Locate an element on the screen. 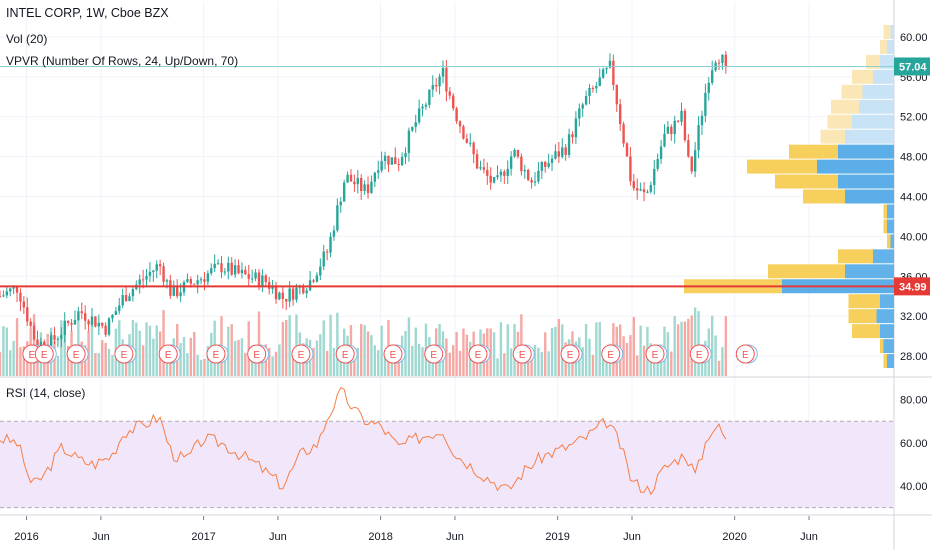  symbol-legend: INTEL CORP, 1W, Cboe BZX is located at coordinates (87, 13).